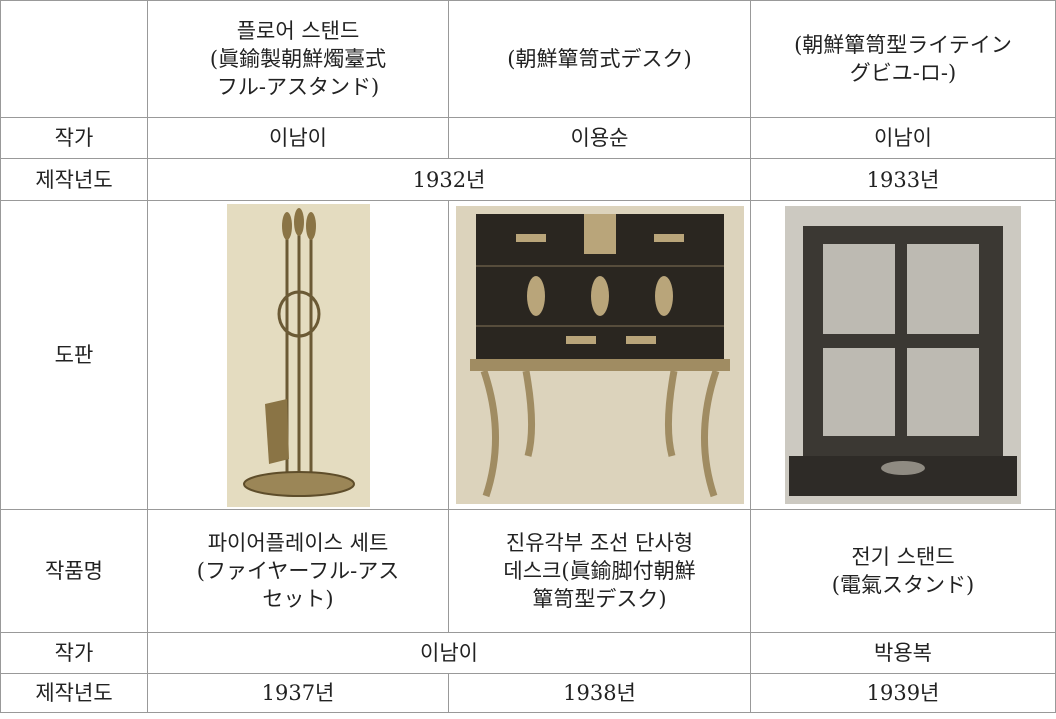 This screenshot has height=719, width=1056. I want to click on row: 제작년도 1937년 1938년 1939년, so click(528, 693).